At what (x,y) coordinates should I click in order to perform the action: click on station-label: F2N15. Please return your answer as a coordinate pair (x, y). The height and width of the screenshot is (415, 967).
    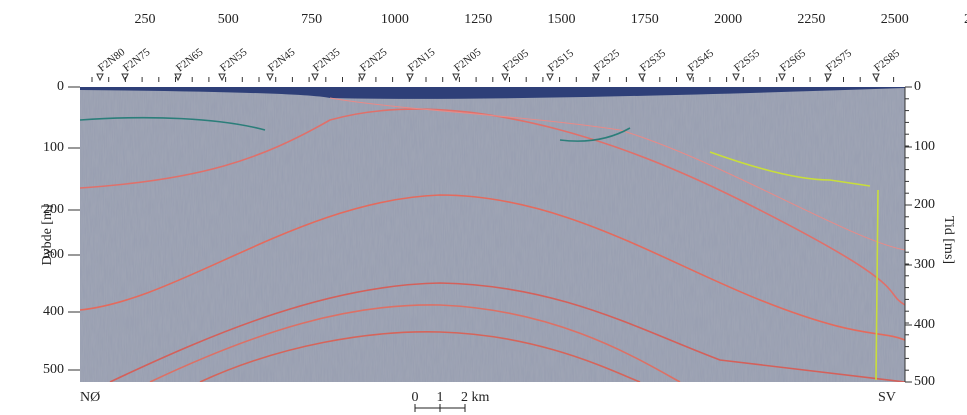
    Looking at the image, I should click on (422, 60).